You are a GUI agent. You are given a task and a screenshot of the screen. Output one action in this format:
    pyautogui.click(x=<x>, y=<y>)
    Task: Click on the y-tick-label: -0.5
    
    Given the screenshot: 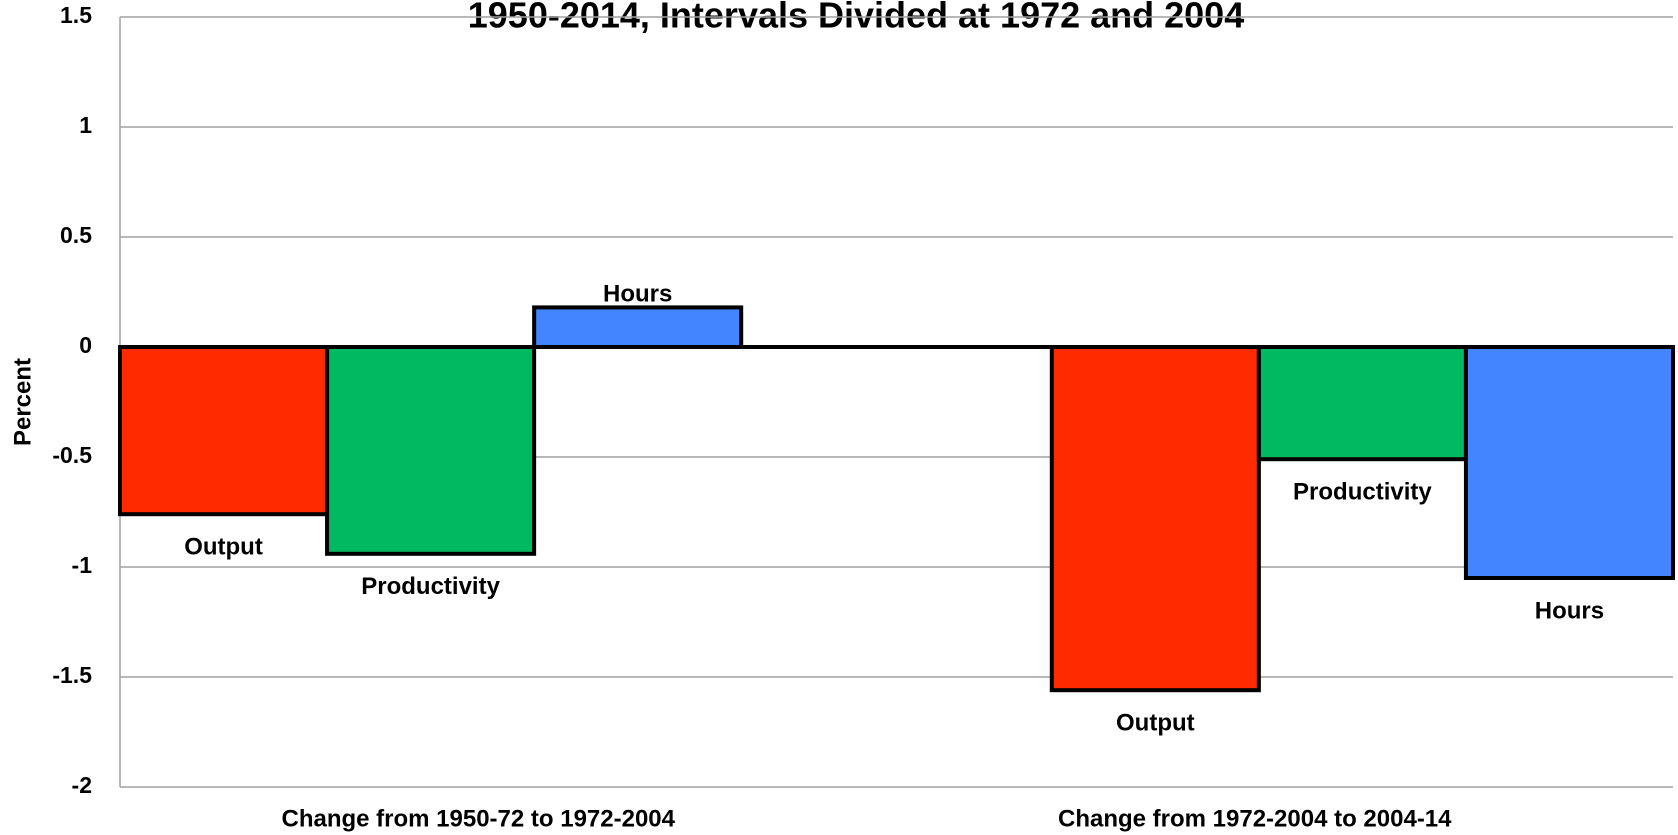 What is the action you would take?
    pyautogui.click(x=72, y=455)
    